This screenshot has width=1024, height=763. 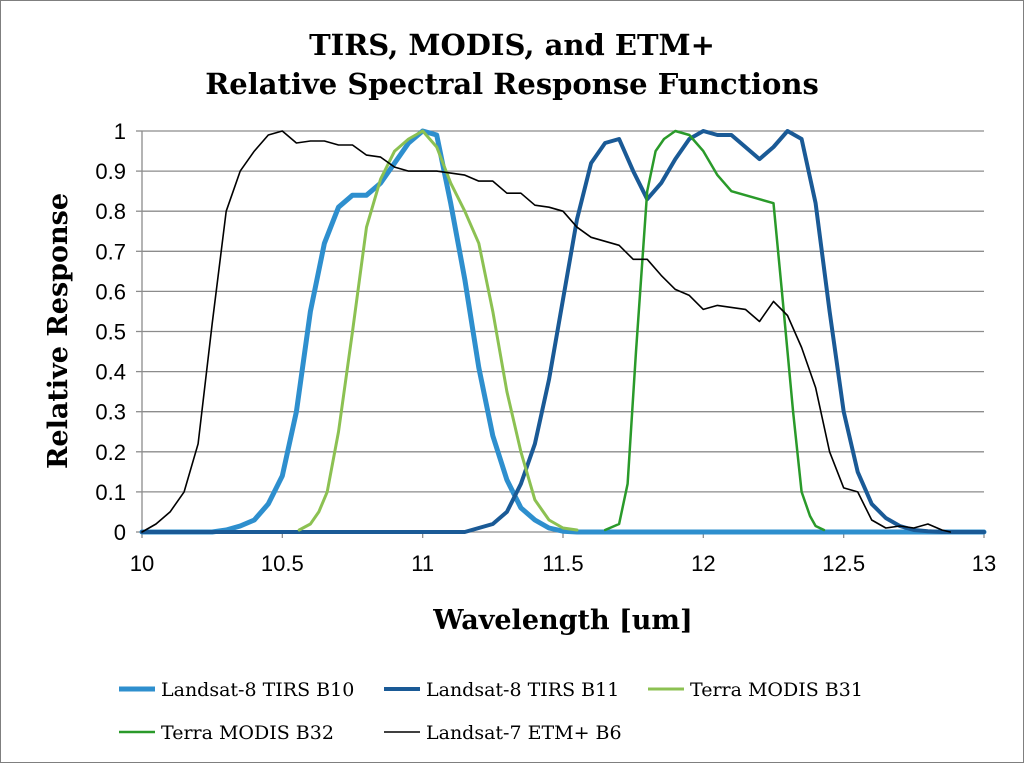 I want to click on legend-label-2: Terra MODIS B31, so click(x=776, y=690).